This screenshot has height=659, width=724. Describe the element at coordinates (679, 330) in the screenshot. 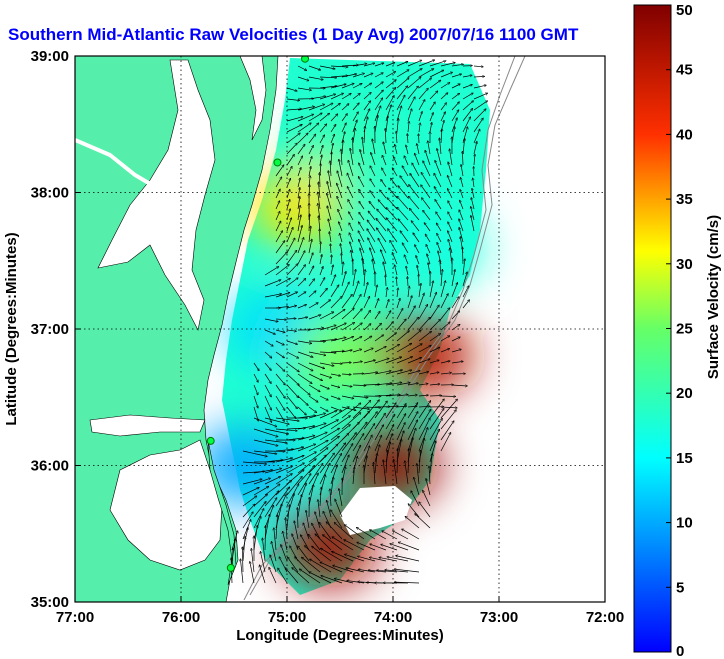

I see `colorbar-ticks: 0 5 10 15 20 25 30 35 40 45 50` at that location.